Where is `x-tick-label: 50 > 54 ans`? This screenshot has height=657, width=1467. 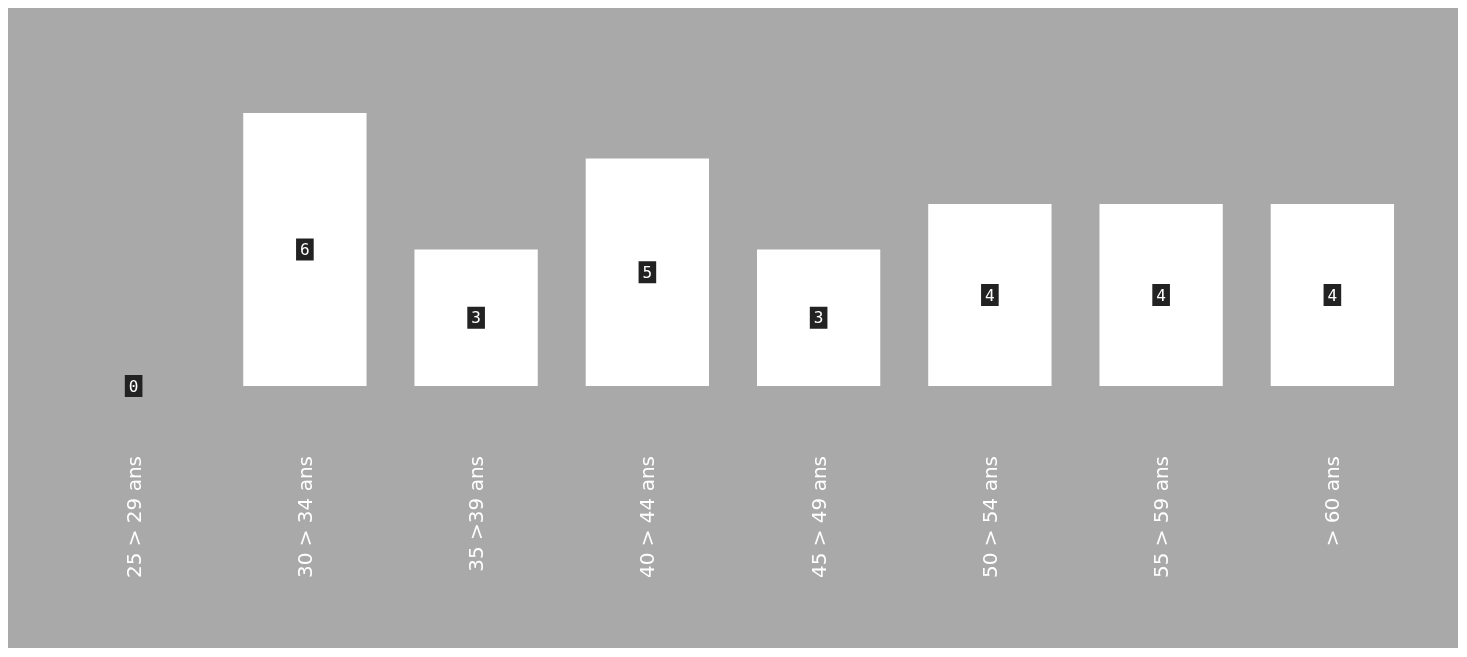
x-tick-label: 50 > 54 ans is located at coordinates (989, 517).